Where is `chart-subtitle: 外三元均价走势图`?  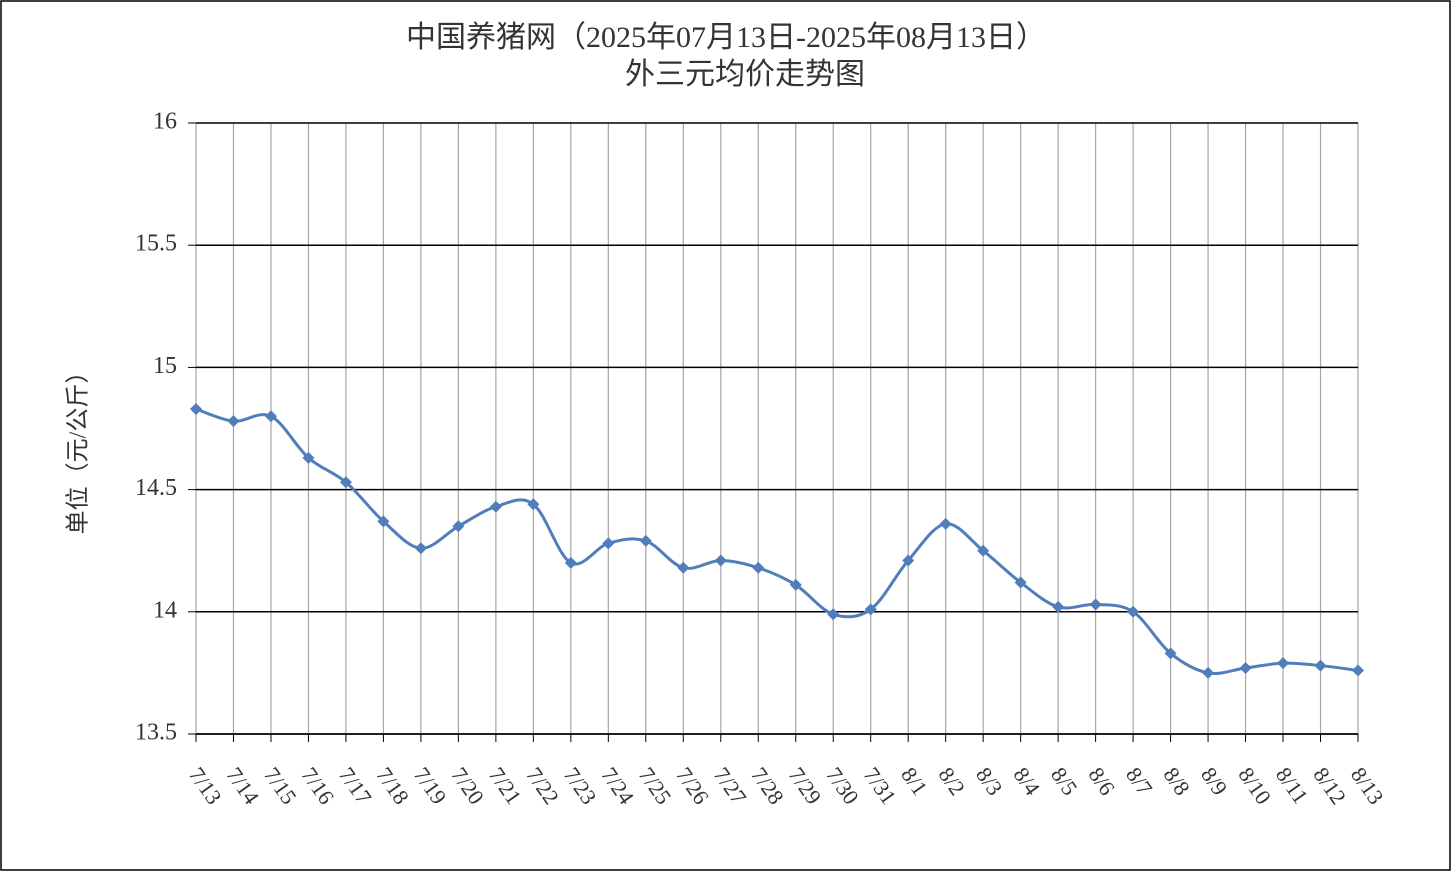
chart-subtitle: 外三元均价走势图 is located at coordinates (745, 74).